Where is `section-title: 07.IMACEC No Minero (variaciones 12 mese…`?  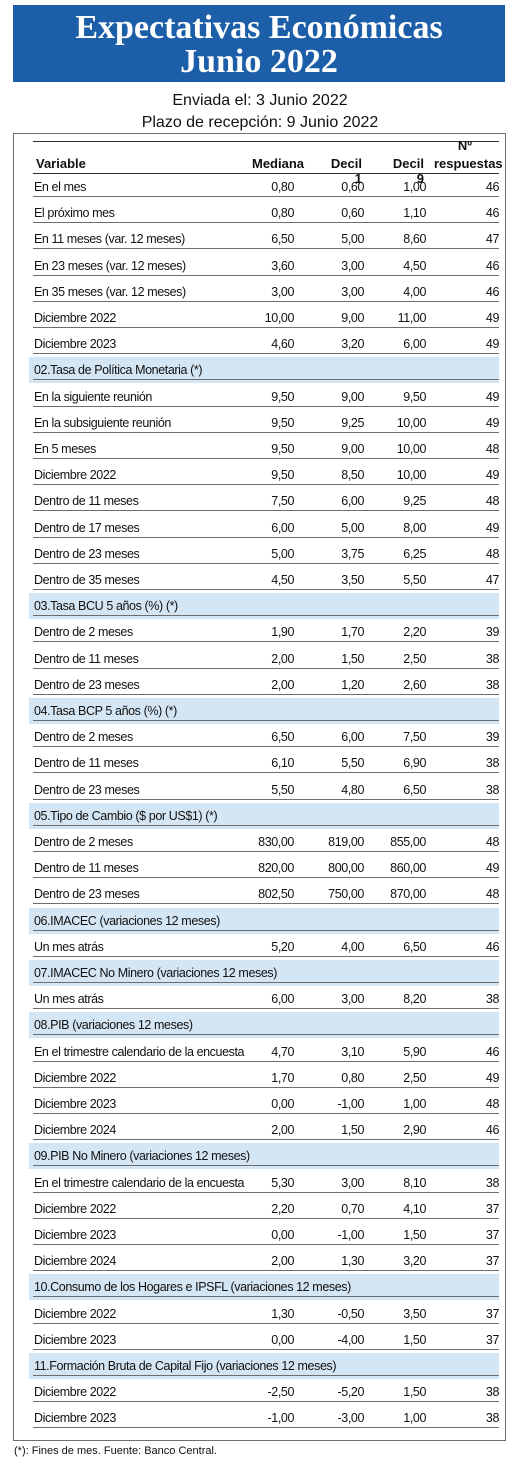 section-title: 07.IMACEC No Minero (variaciones 12 mese… is located at coordinates (156, 973).